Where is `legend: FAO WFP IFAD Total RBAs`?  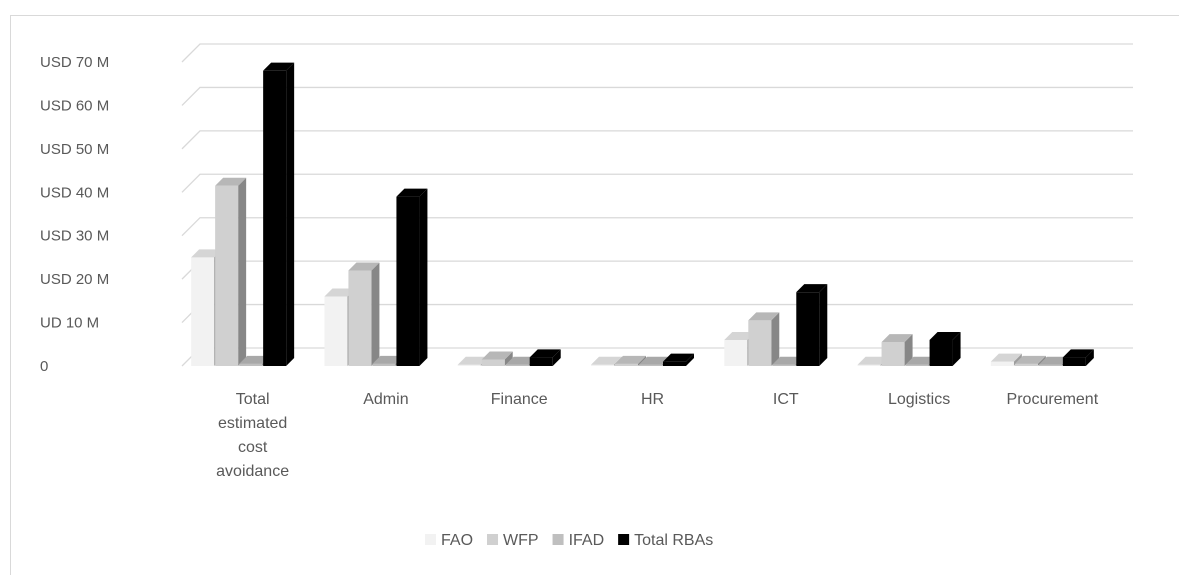
legend: FAO WFP IFAD Total RBAs is located at coordinates (569, 540).